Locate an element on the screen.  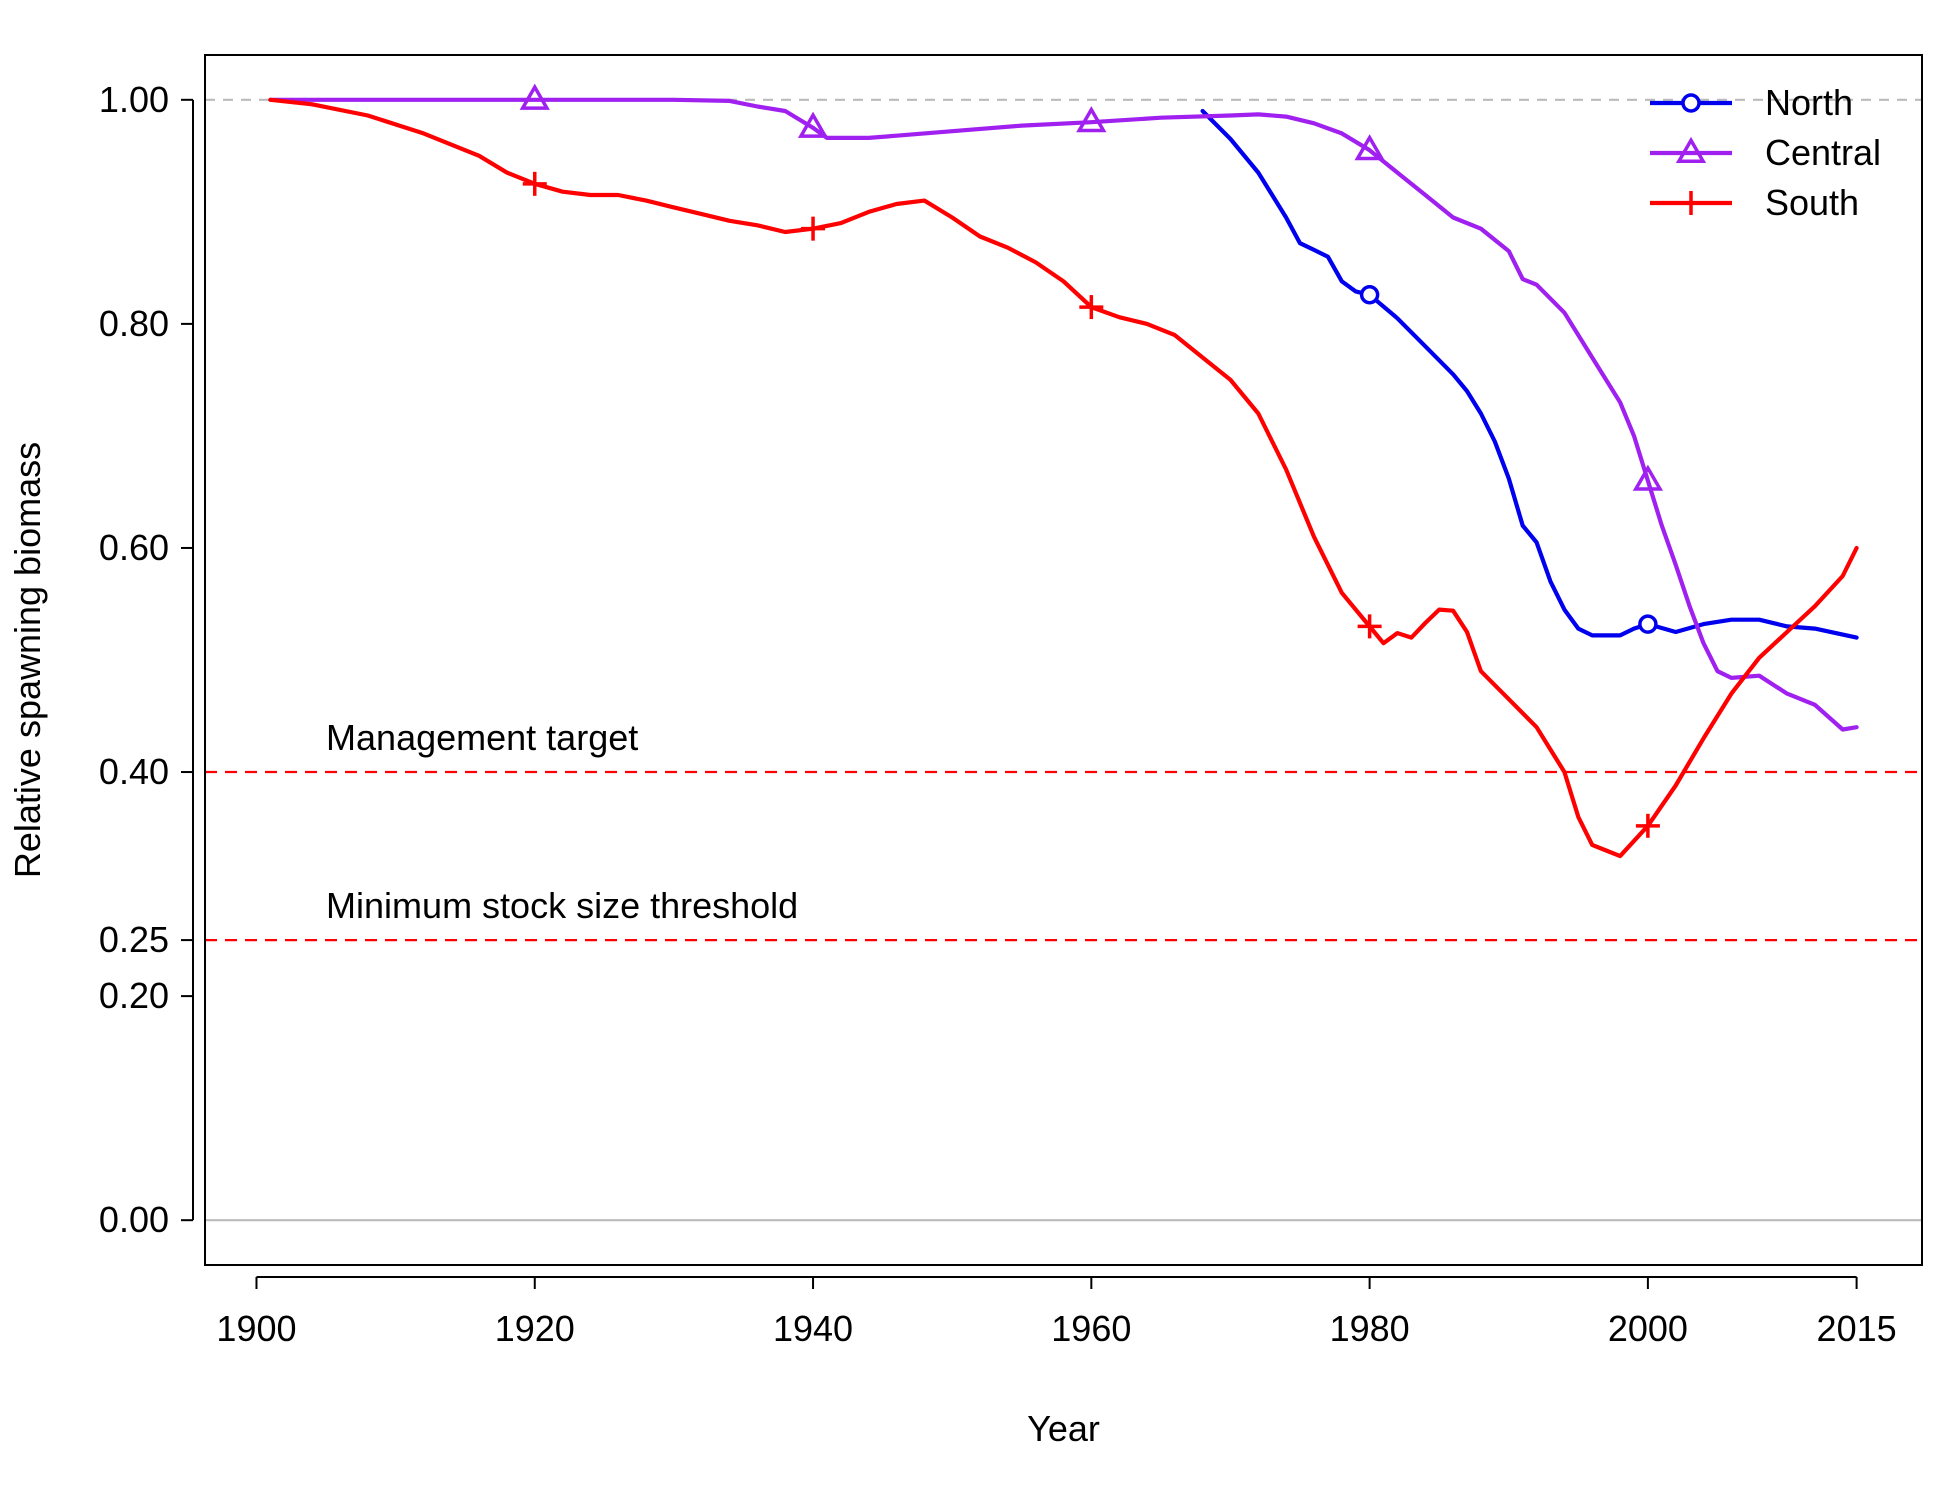
legend-label-south: South is located at coordinates (1812, 202).